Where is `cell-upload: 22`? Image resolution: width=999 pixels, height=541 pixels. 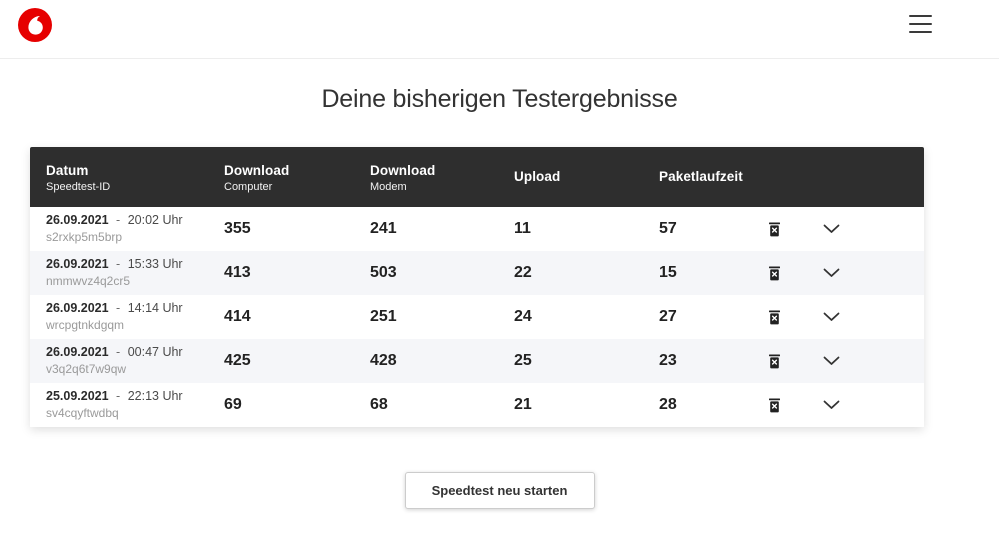 cell-upload: 22 is located at coordinates (523, 272).